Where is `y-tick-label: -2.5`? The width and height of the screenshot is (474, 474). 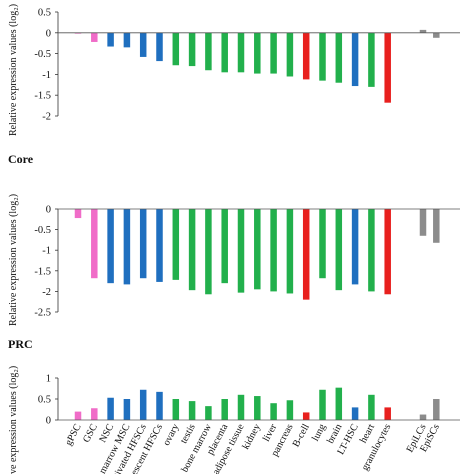 y-tick-label: -2.5 is located at coordinates (42, 313).